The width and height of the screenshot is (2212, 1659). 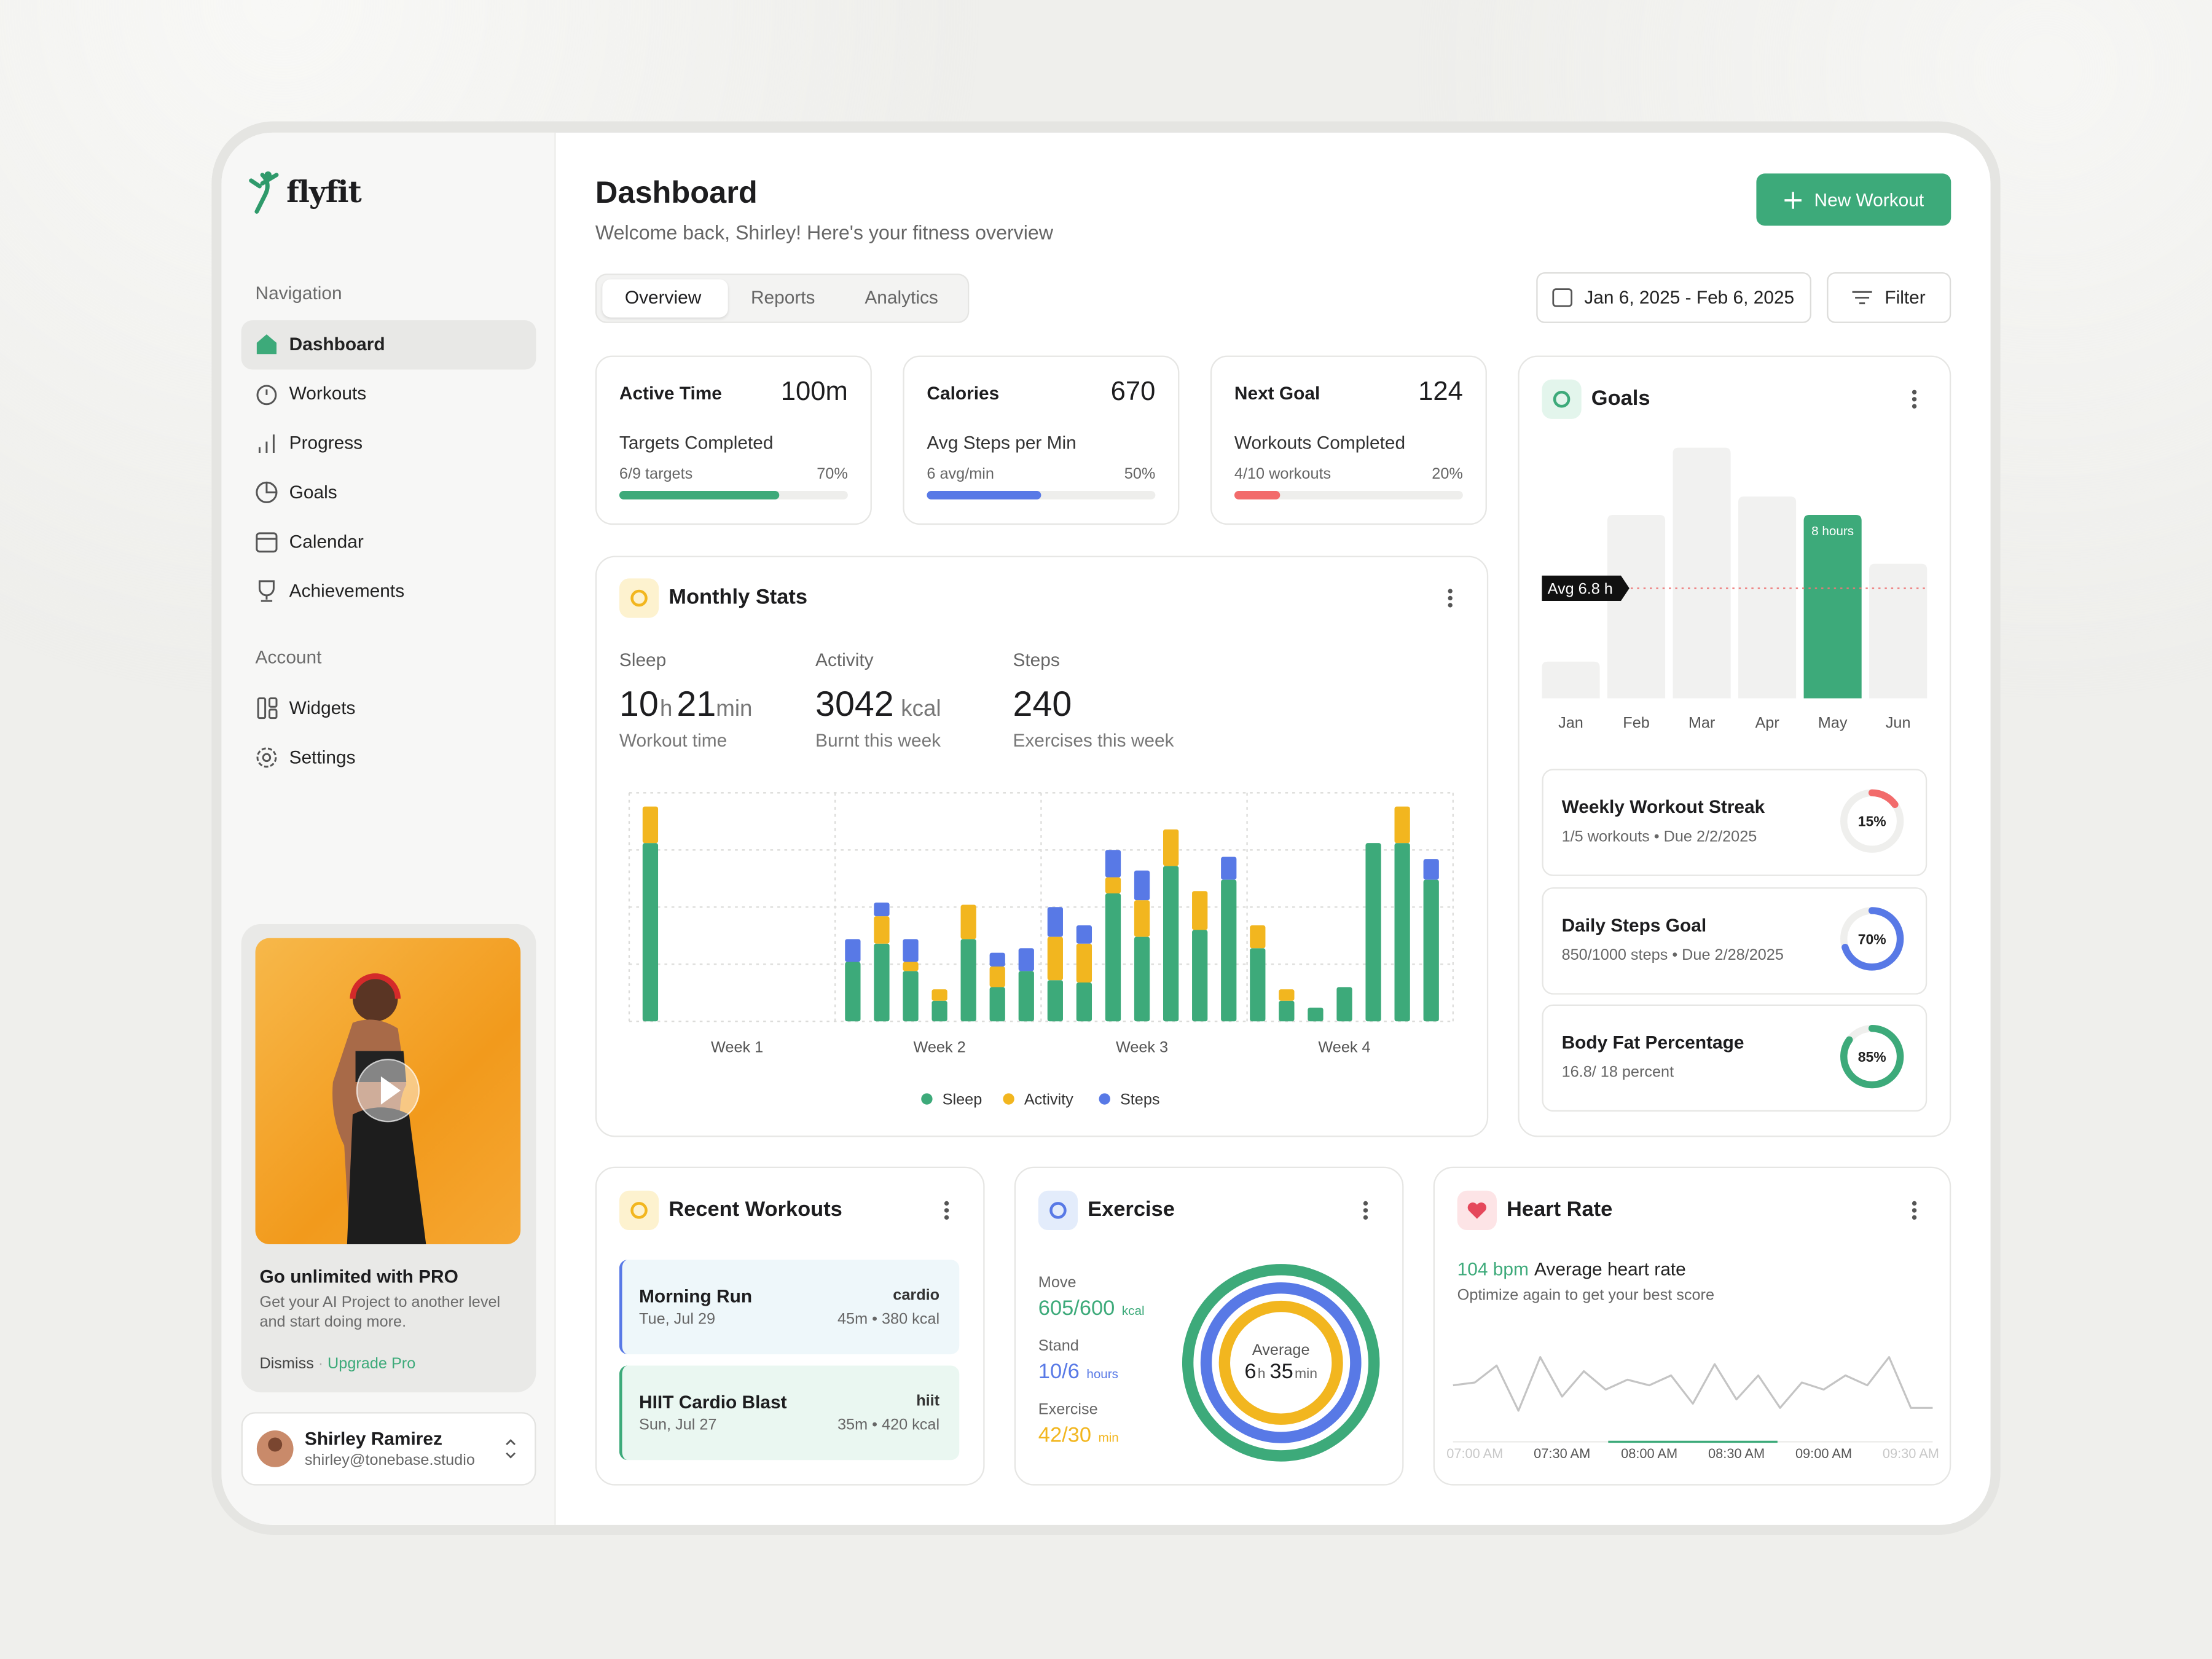 I want to click on exercise-card, so click(x=1209, y=1326).